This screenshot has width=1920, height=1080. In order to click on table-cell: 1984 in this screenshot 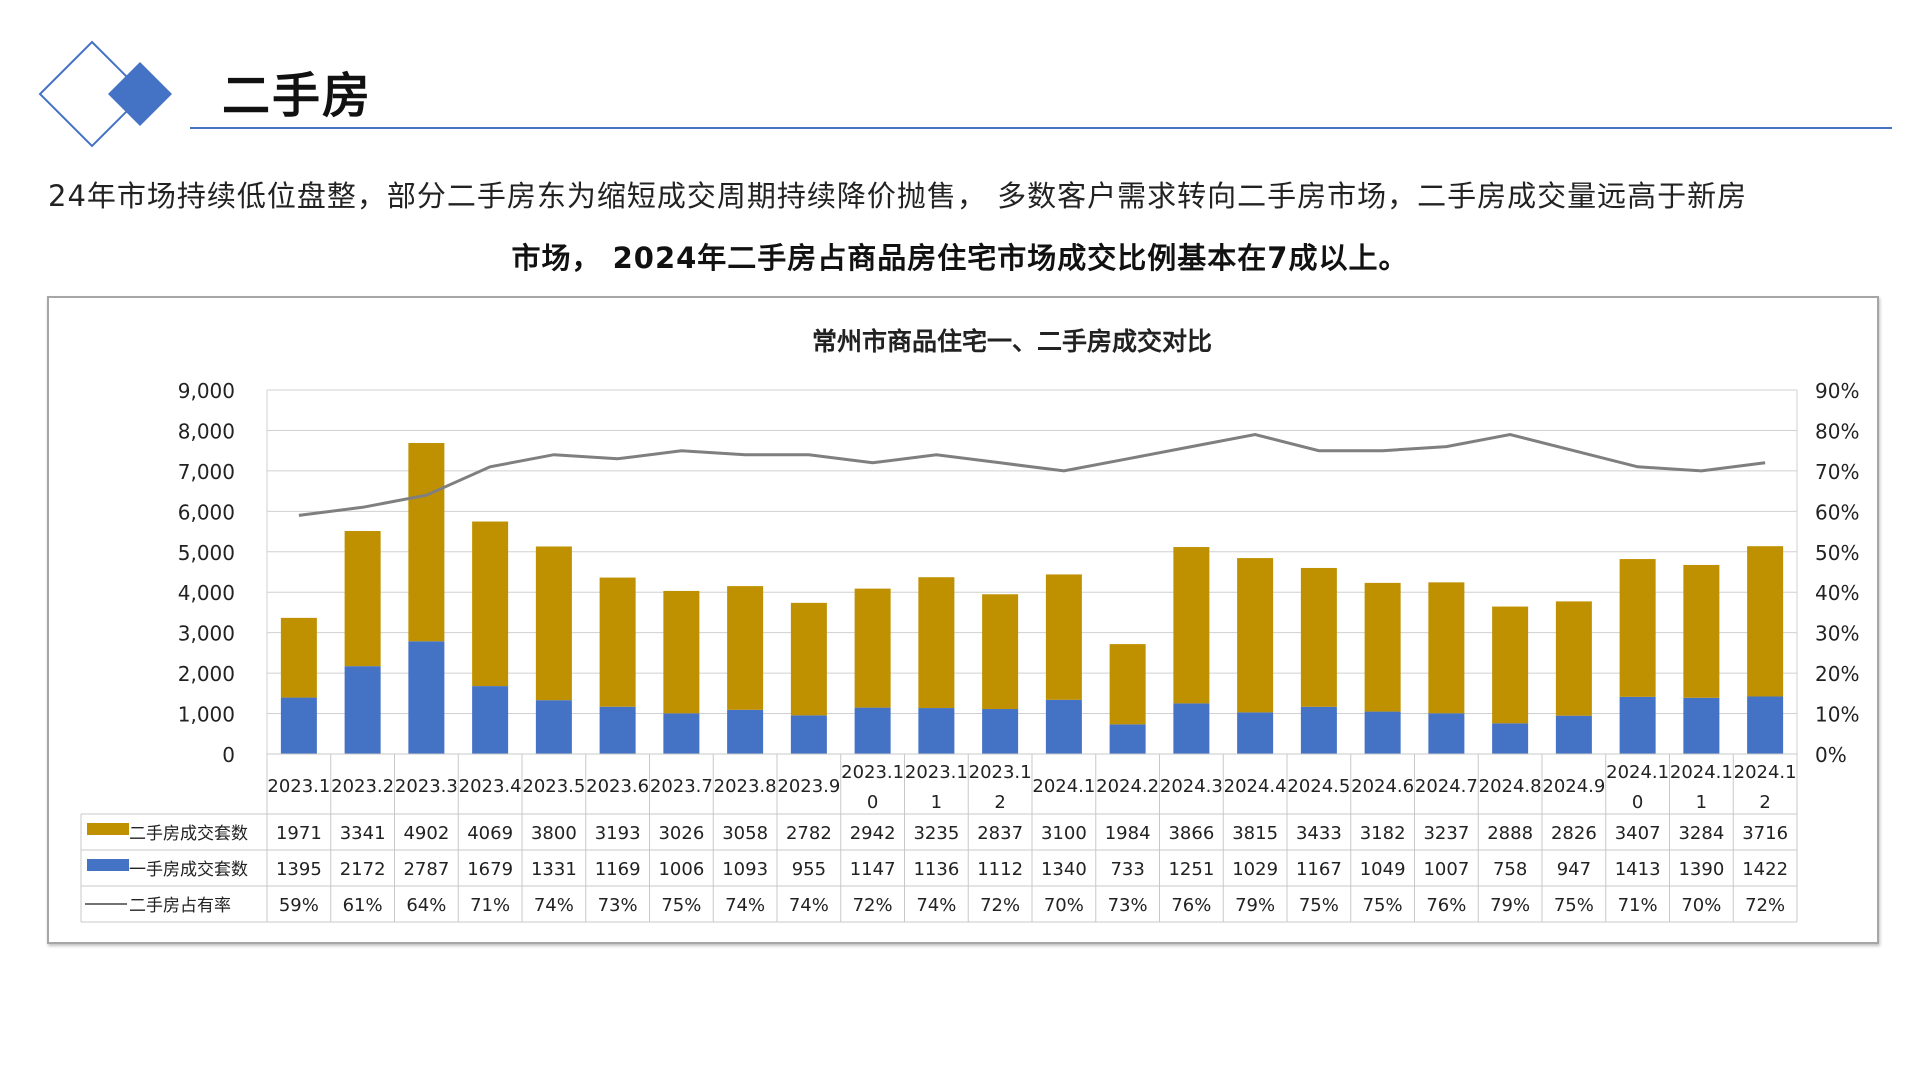, I will do `click(1128, 833)`.